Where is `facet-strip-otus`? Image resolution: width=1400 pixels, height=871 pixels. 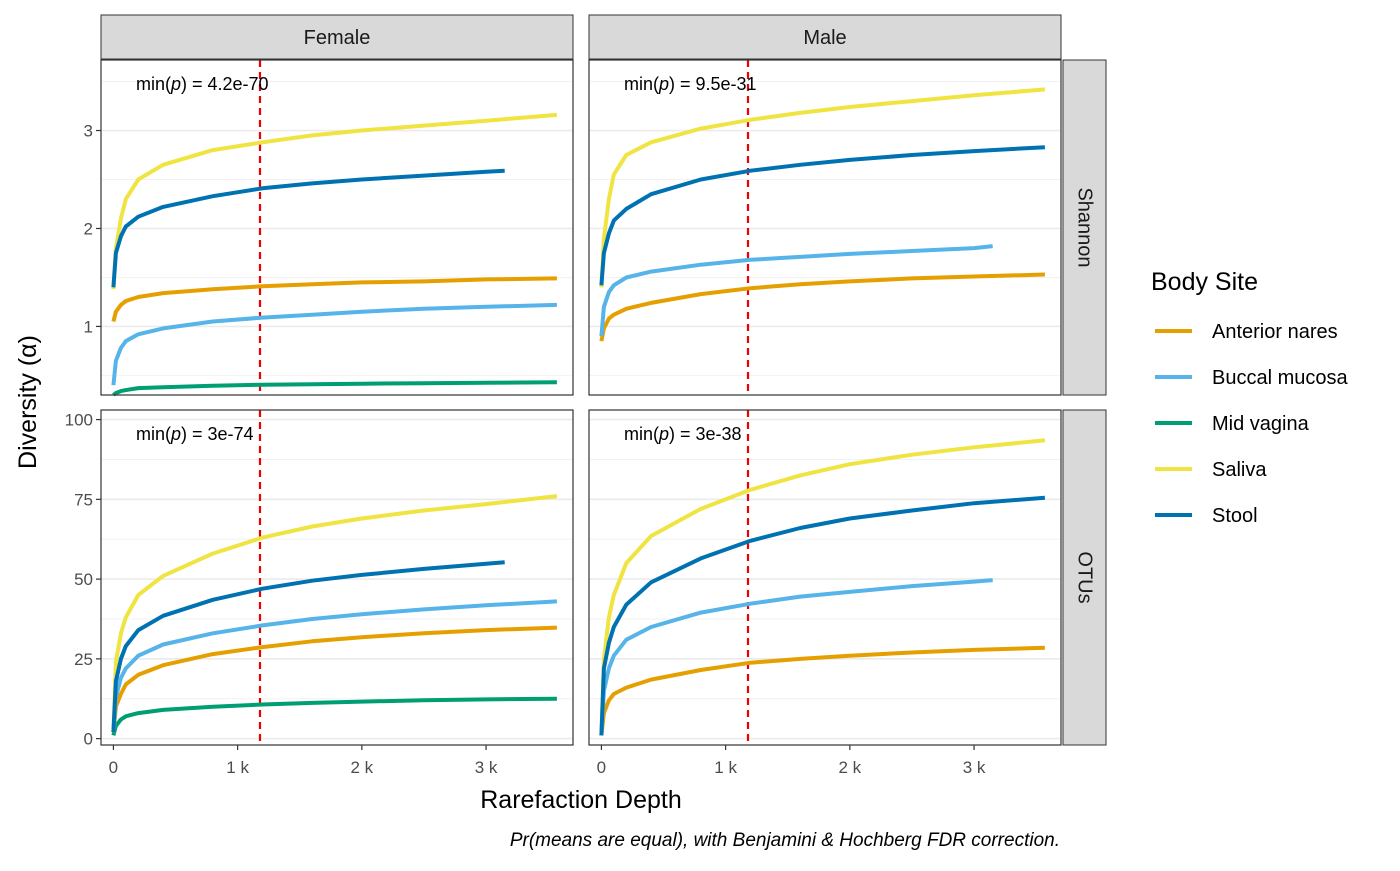 facet-strip-otus is located at coordinates (1084, 577).